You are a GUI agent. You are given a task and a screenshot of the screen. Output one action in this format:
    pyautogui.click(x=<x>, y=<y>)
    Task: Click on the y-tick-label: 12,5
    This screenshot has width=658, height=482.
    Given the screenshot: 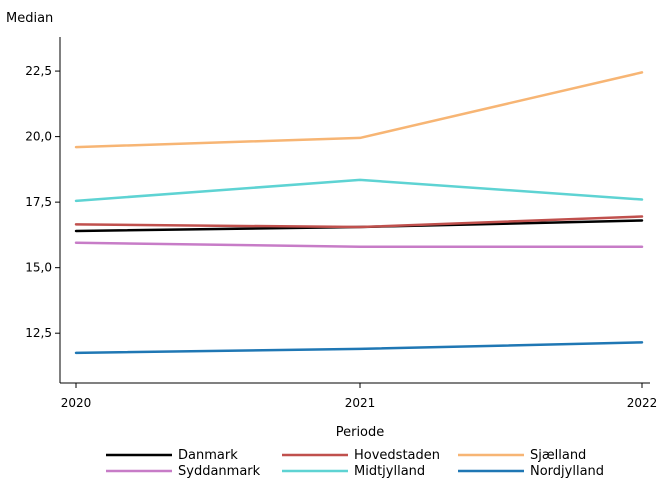 What is the action you would take?
    pyautogui.click(x=38, y=333)
    